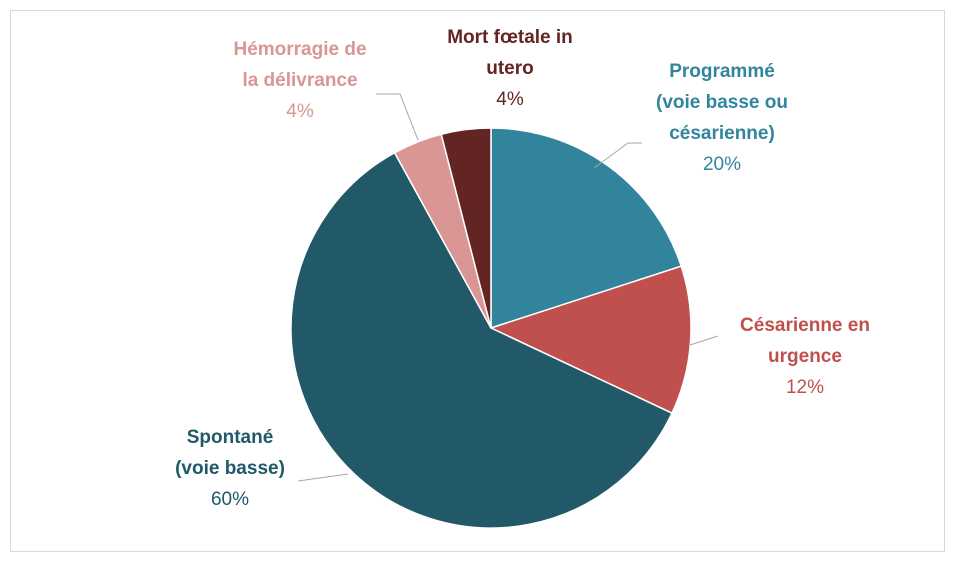  I want to click on data-label: Hémorragie de la délivrance 4%, so click(300, 80).